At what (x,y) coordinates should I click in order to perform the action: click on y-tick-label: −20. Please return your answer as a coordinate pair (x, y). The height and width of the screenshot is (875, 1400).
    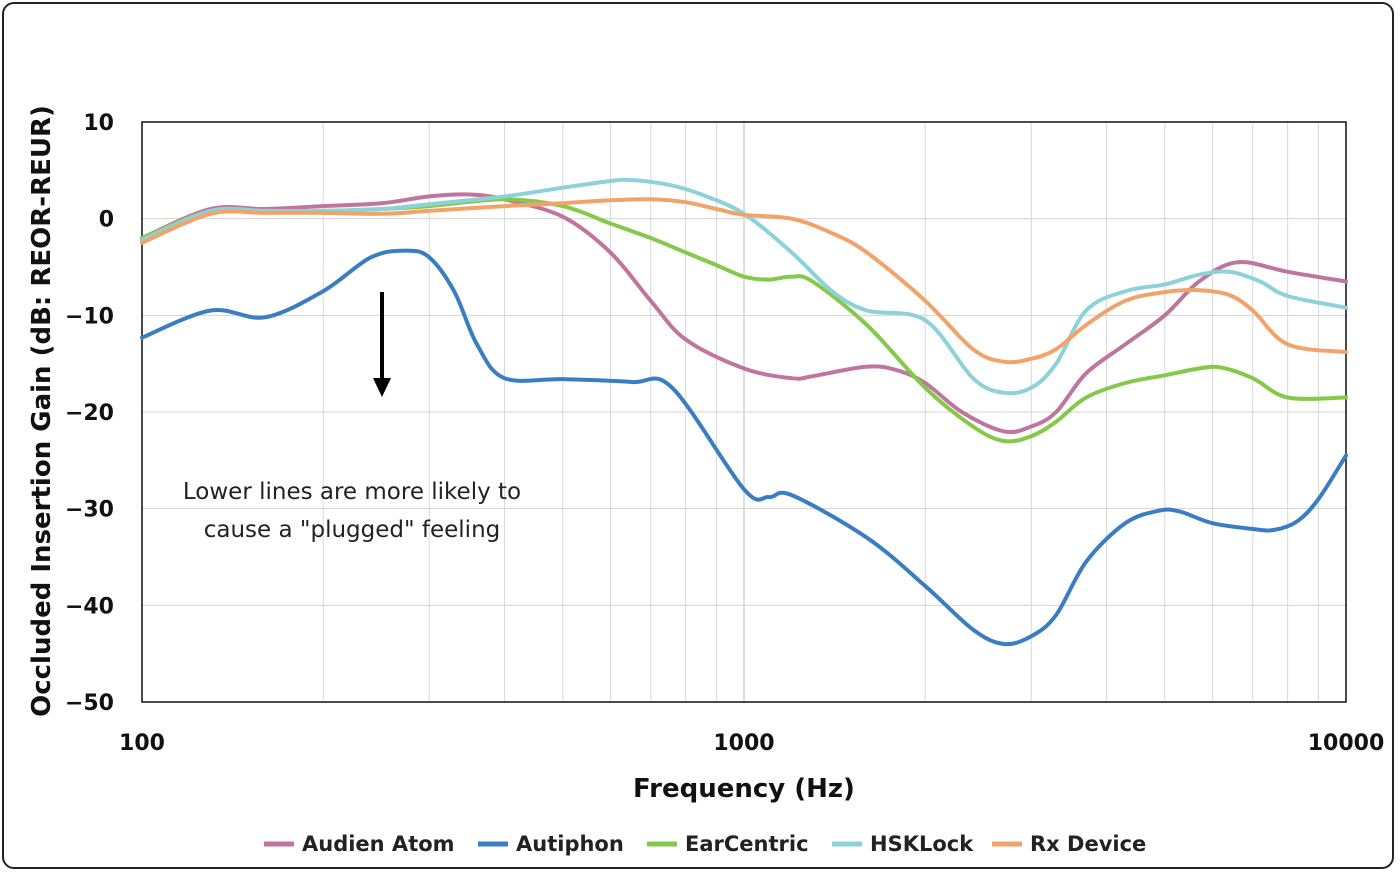
    Looking at the image, I should click on (89, 413).